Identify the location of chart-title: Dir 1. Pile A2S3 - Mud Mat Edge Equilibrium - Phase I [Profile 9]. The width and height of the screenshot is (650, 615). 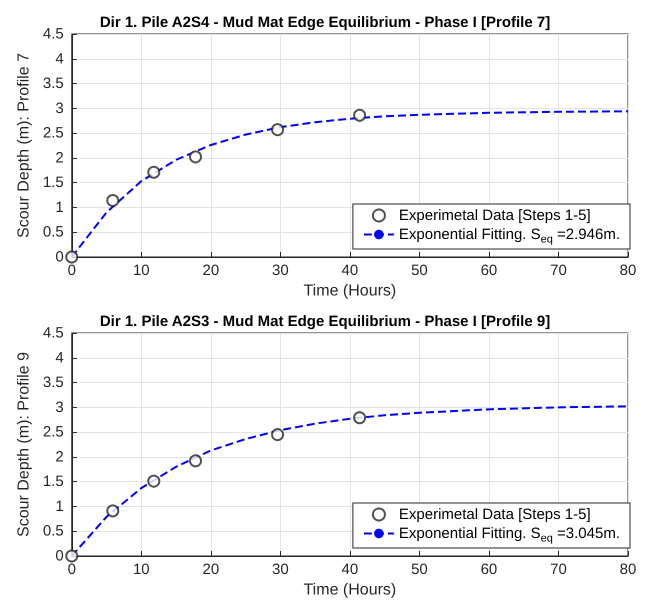
(325, 321).